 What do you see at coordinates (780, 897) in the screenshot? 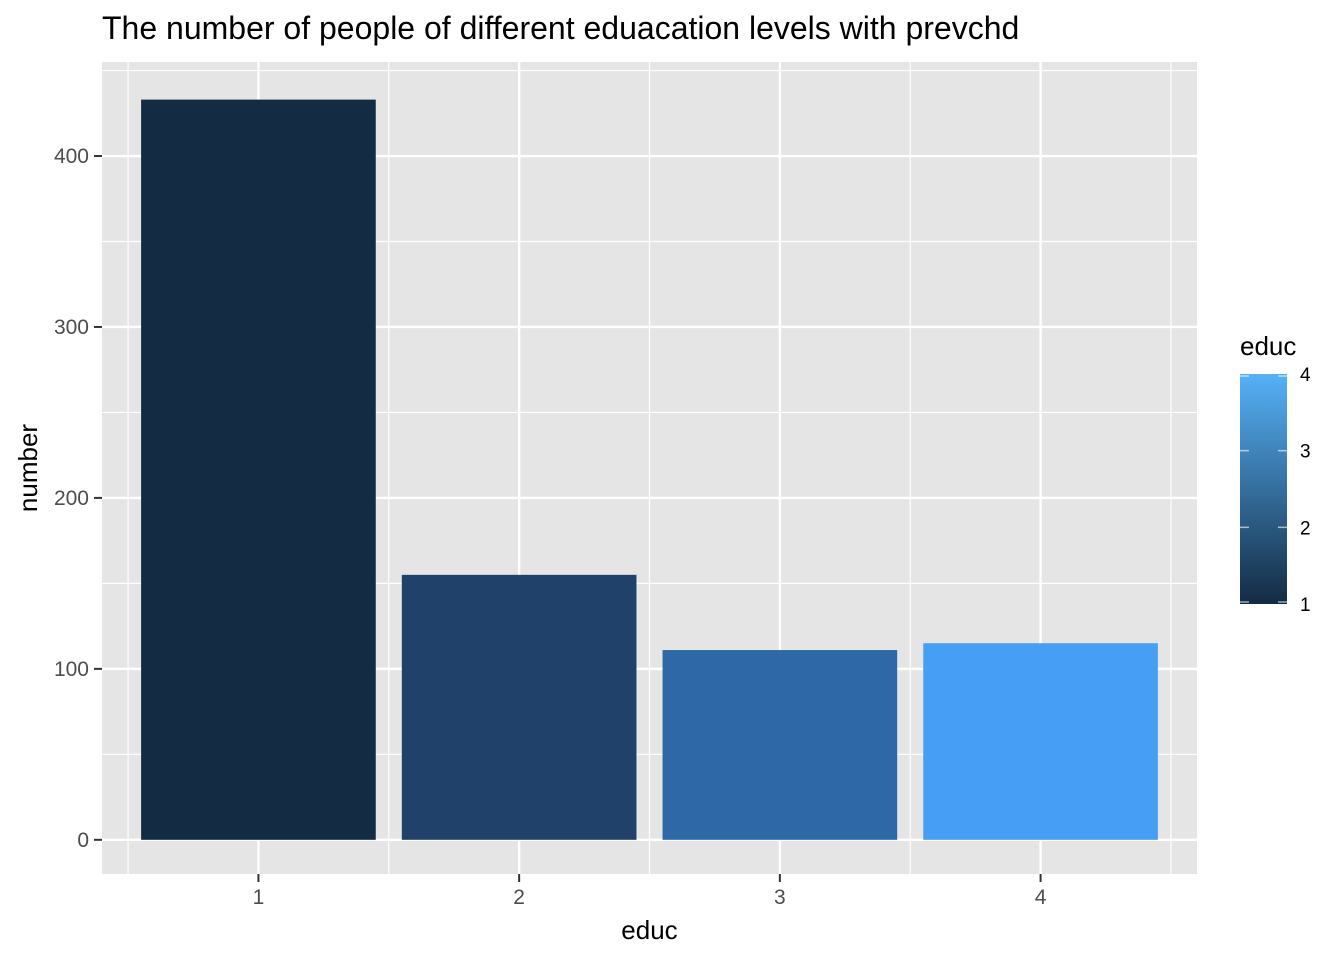
I see `x-tick-label: 3` at bounding box center [780, 897].